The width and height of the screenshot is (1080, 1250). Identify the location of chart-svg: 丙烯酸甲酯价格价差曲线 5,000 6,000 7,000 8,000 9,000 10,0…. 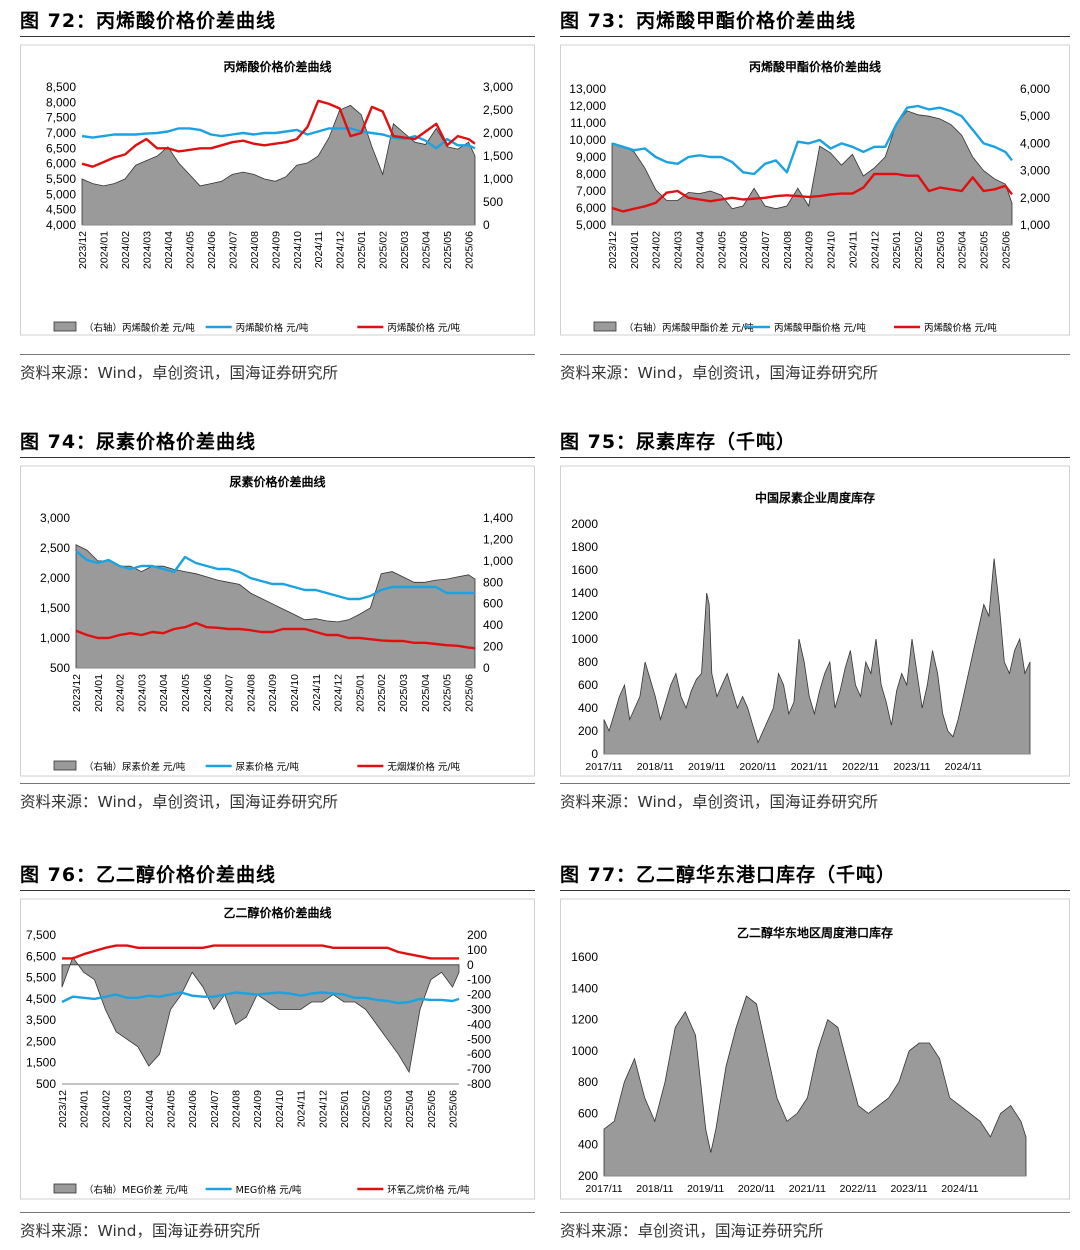
(815, 190).